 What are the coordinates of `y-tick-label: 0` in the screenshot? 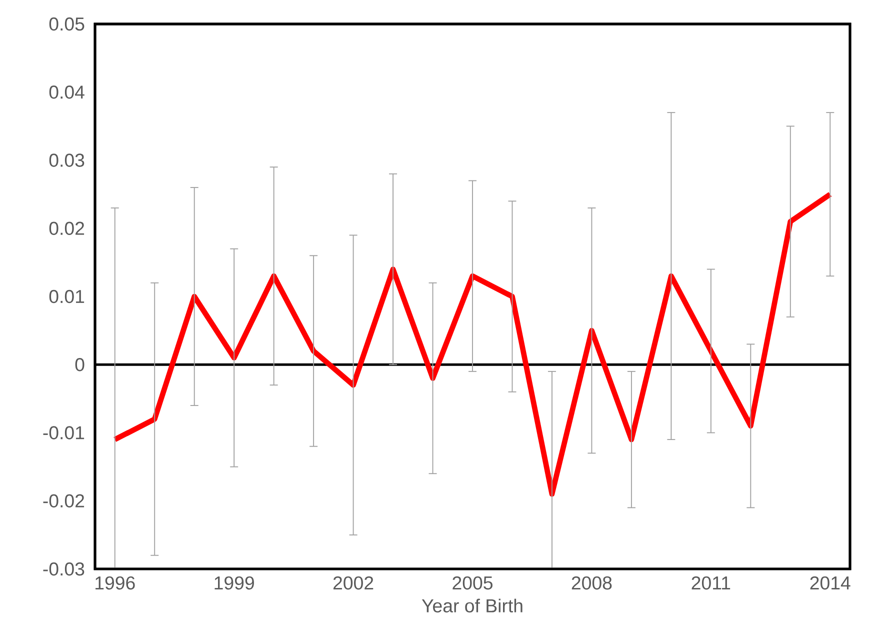 It's located at (79, 365).